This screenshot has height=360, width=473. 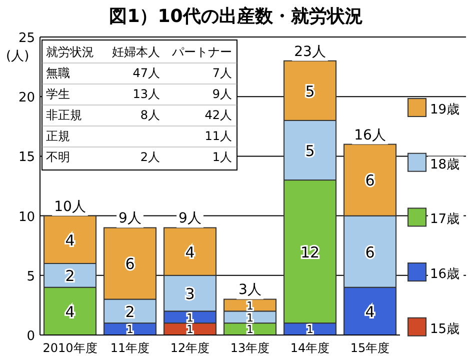 What do you see at coordinates (30, 276) in the screenshot?
I see `y-tick-label: 5` at bounding box center [30, 276].